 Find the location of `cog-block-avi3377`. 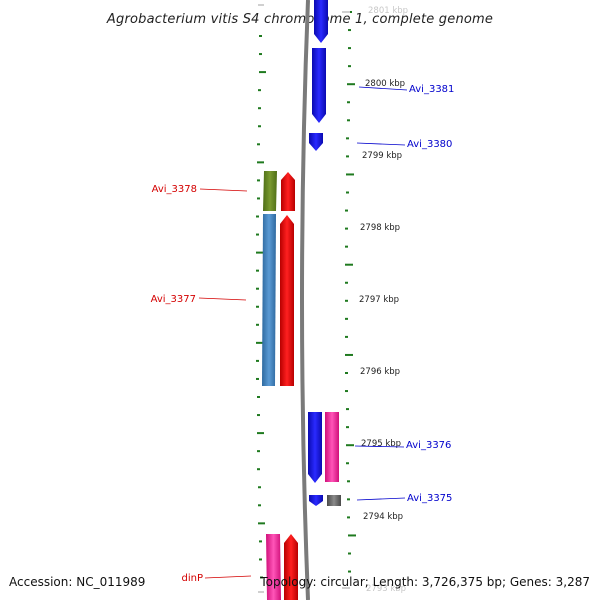

cog-block-avi3377 is located at coordinates (269, 300).